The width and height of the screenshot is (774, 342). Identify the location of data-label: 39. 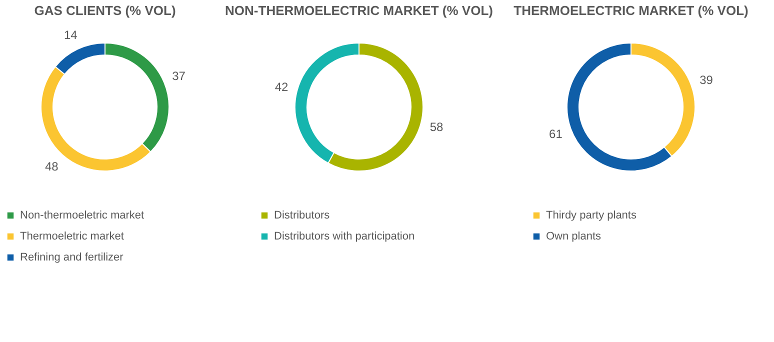
(707, 79).